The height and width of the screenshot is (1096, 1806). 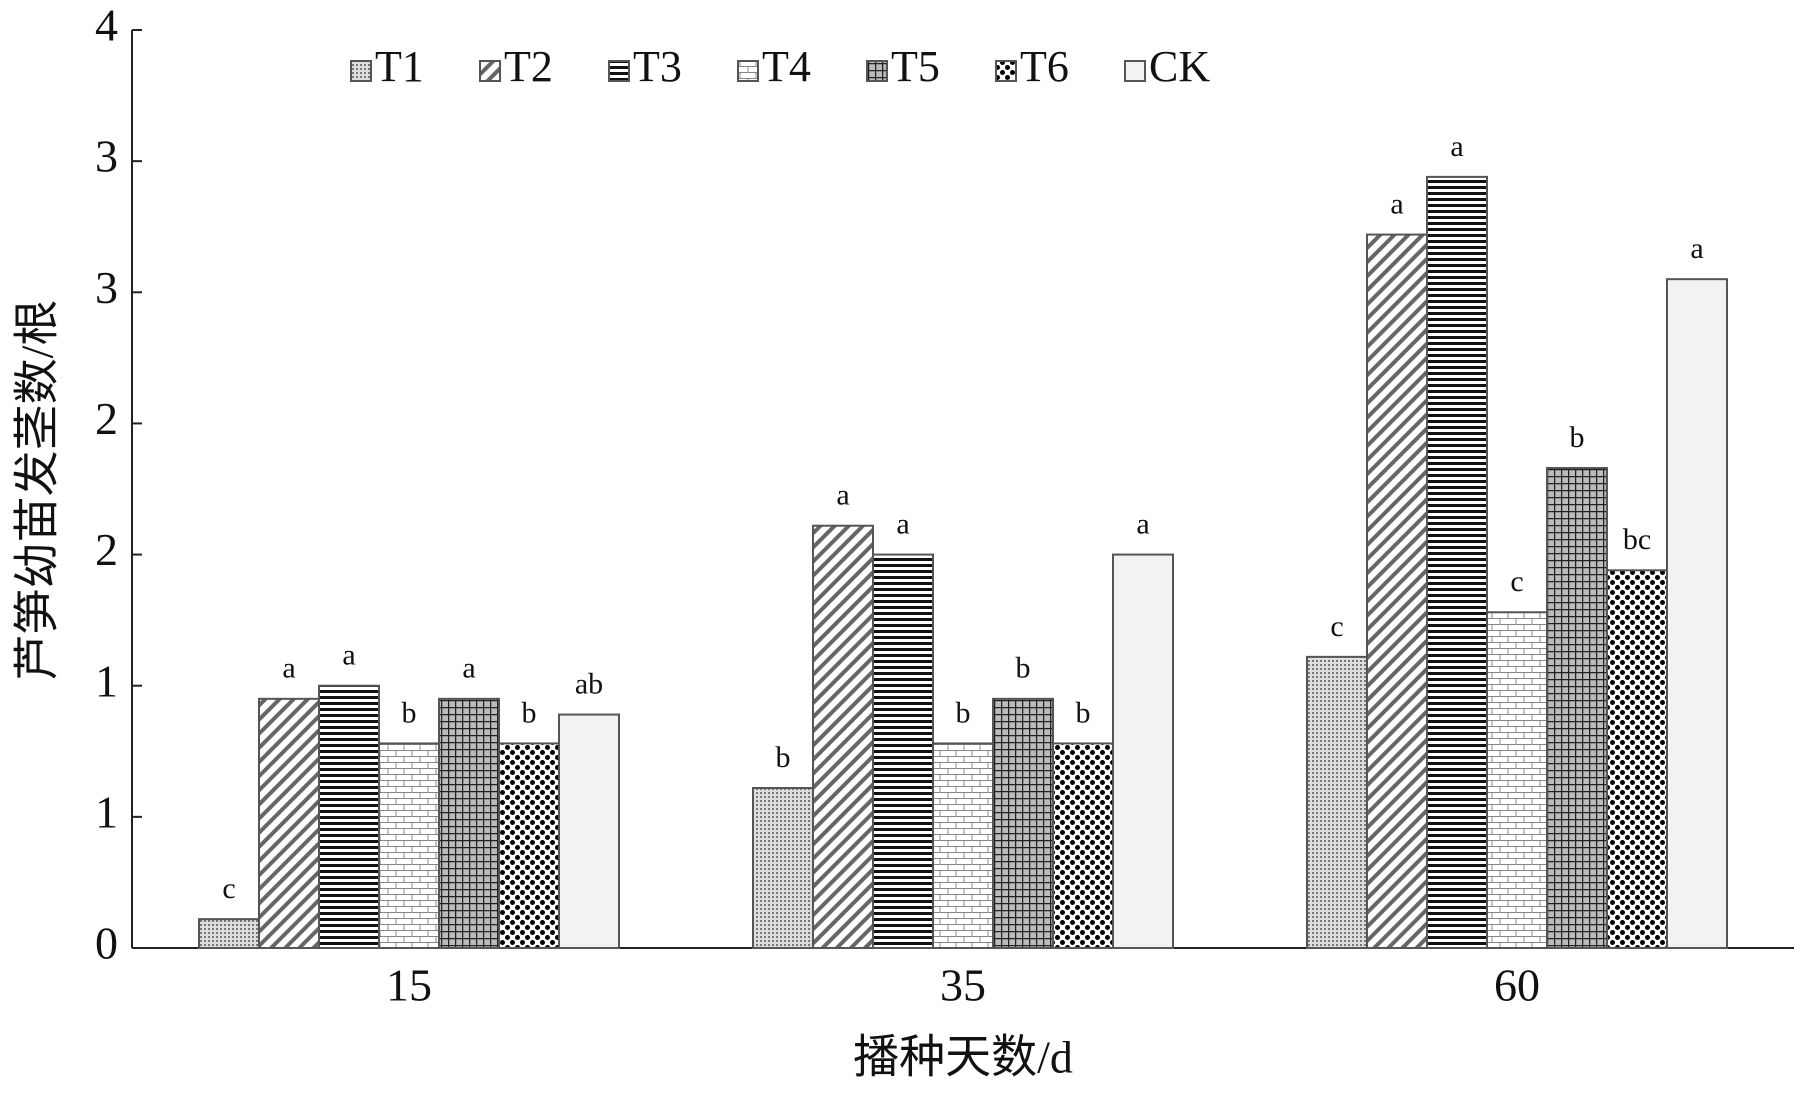 I want to click on legend-label: T3, so click(x=657, y=66).